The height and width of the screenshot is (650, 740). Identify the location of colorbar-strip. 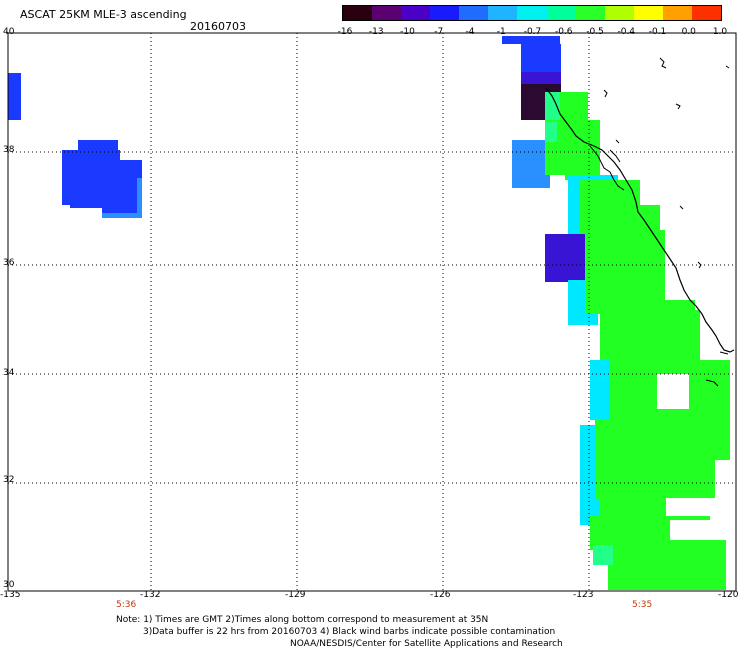
(532, 13).